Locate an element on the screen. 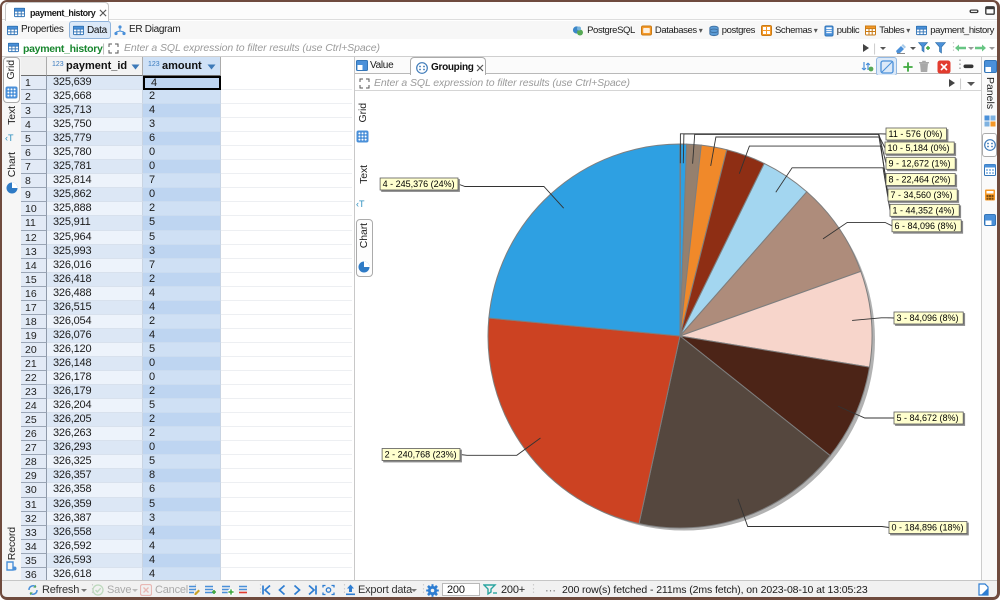 The width and height of the screenshot is (1000, 600). svg-text: 11 - 576 (0%) is located at coordinates (916, 134).